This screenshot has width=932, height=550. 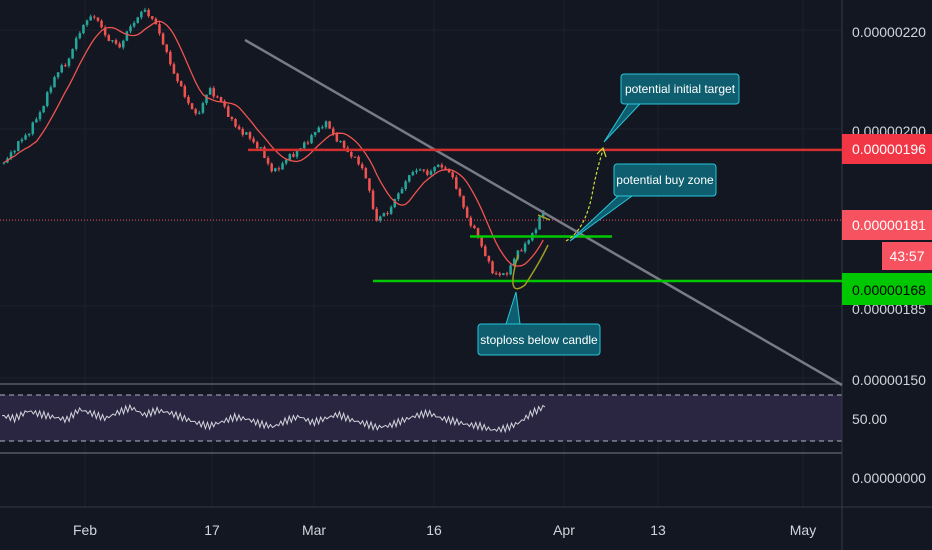 I want to click on price-tag-stoploss-label: 0.00000168, so click(x=889, y=290).